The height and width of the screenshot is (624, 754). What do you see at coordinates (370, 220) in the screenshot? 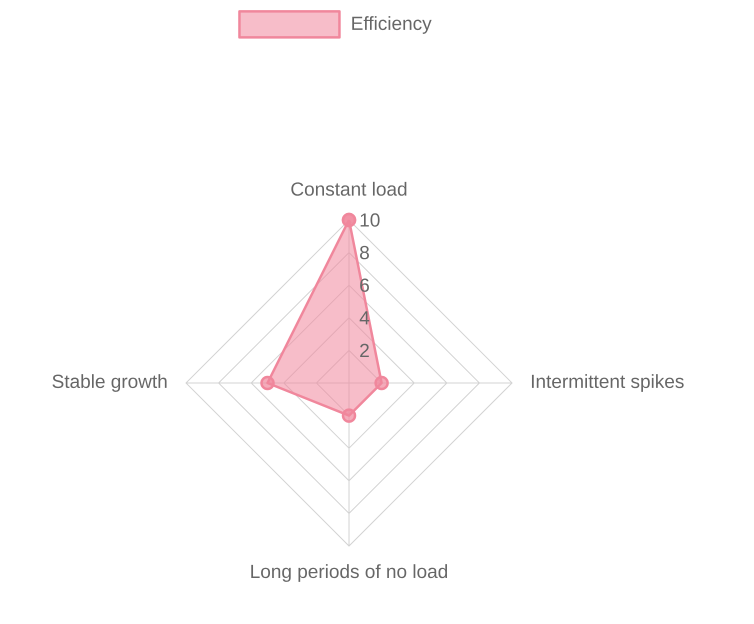
I see `y-tick-label: 10` at bounding box center [370, 220].